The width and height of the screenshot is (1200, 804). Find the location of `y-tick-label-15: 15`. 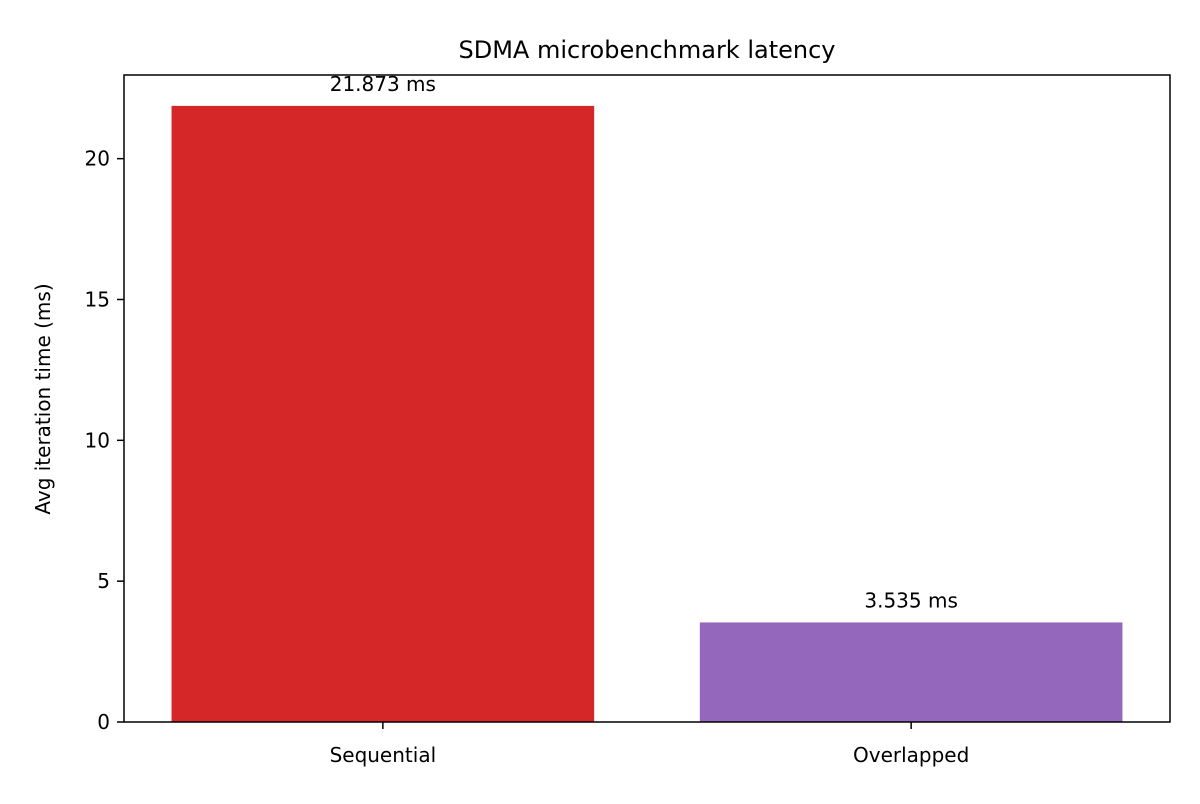

y-tick-label-15: 15 is located at coordinates (97, 299).